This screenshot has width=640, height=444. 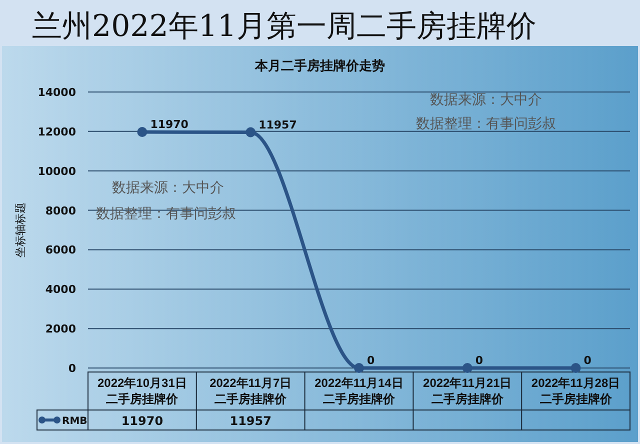 What do you see at coordinates (57, 92) in the screenshot?
I see `y-tick-label: 14000` at bounding box center [57, 92].